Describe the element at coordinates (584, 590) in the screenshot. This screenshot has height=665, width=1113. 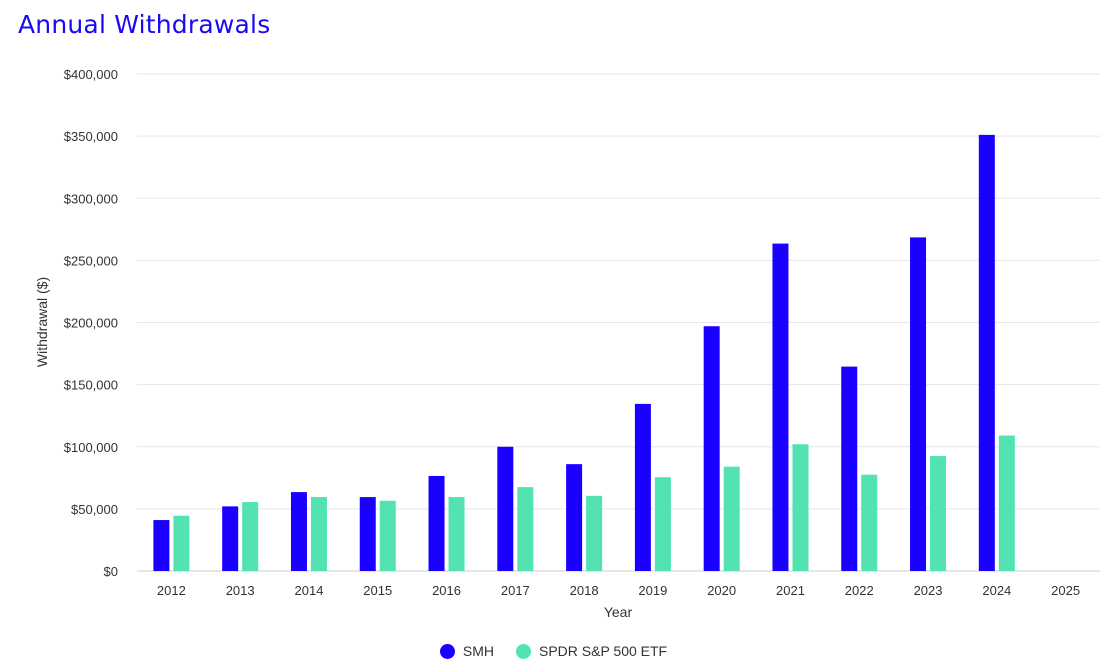
I see `x-tick-label: 2018` at that location.